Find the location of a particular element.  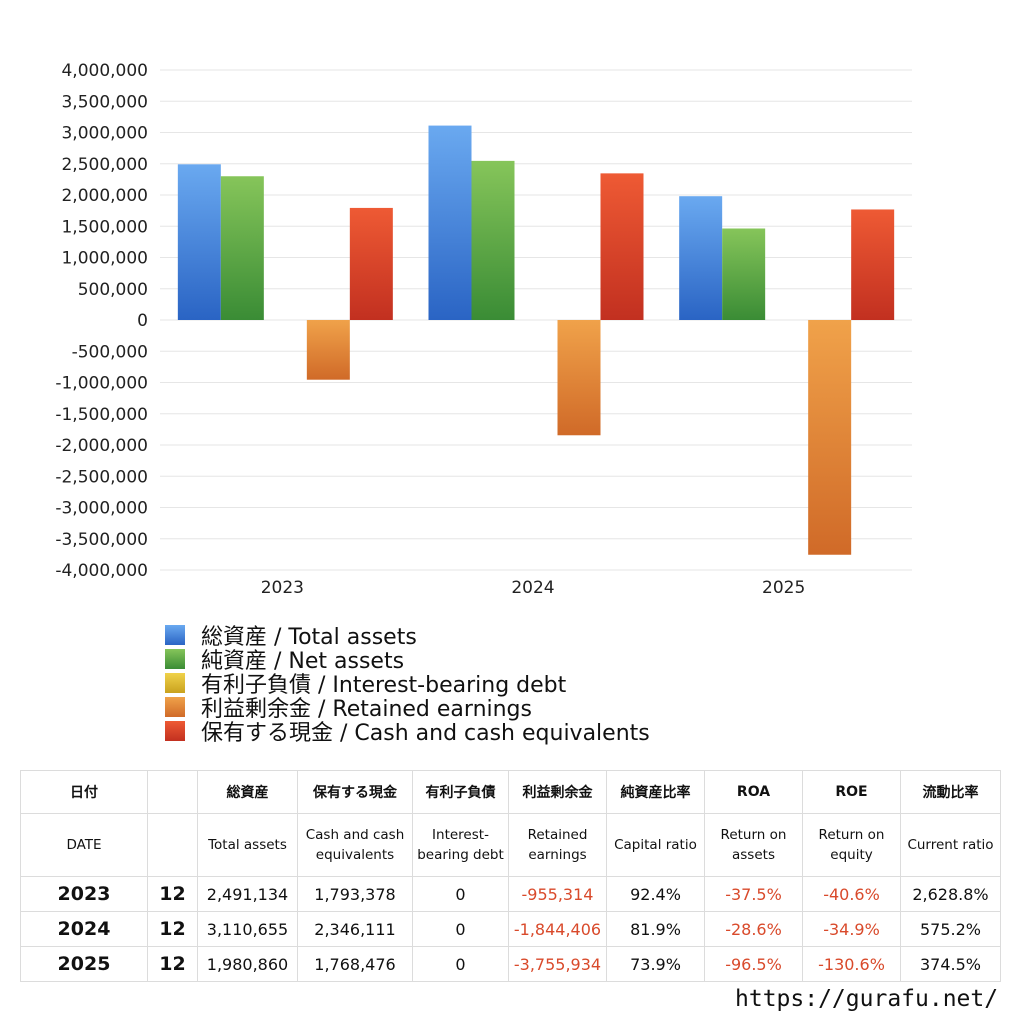

header-cell: 総資産 is located at coordinates (247, 792).